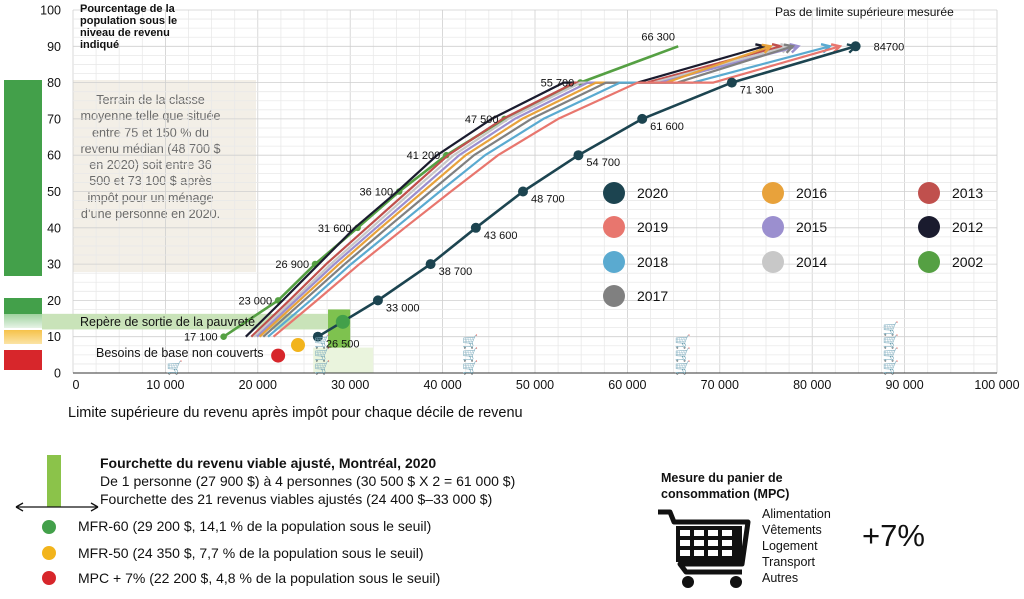  I want to click on mpc-item-1: Vêtements, so click(792, 530).